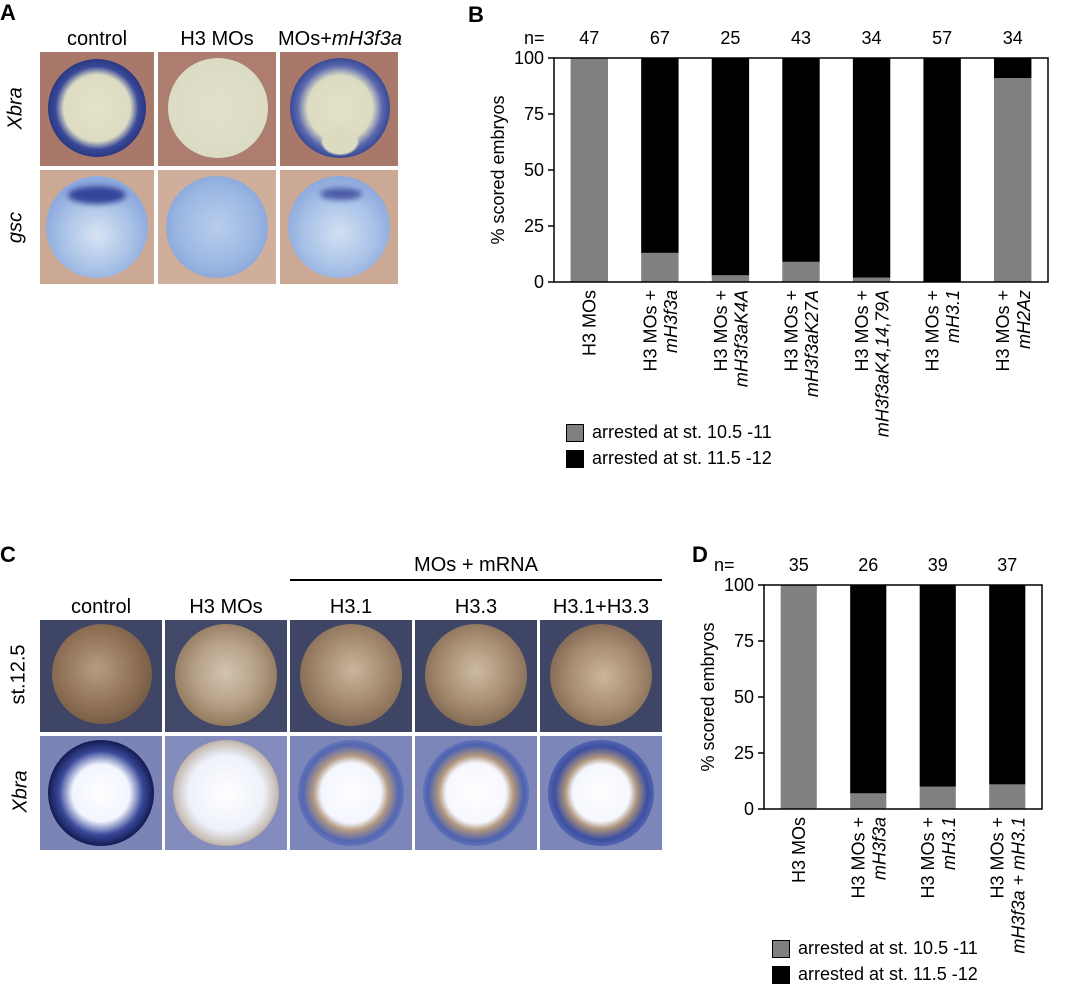  Describe the element at coordinates (682, 432) in the screenshot. I see `legend-b-text-0: arrested at st. 10.5 -11` at that location.